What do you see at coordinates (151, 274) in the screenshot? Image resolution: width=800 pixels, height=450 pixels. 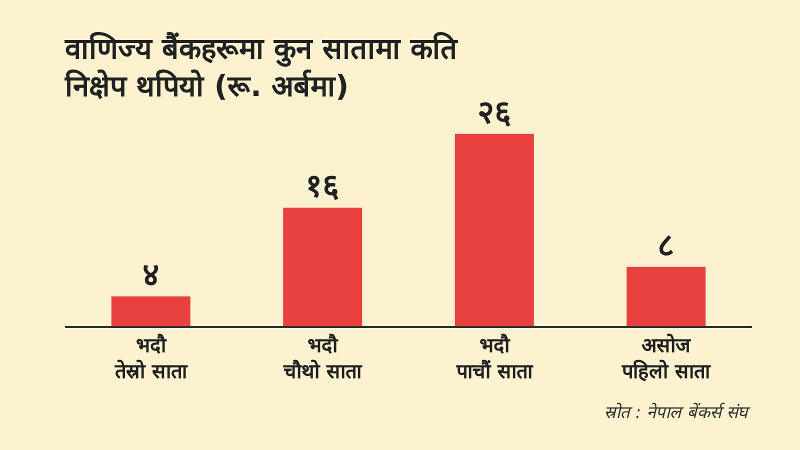 I see `data-label: ४` at bounding box center [151, 274].